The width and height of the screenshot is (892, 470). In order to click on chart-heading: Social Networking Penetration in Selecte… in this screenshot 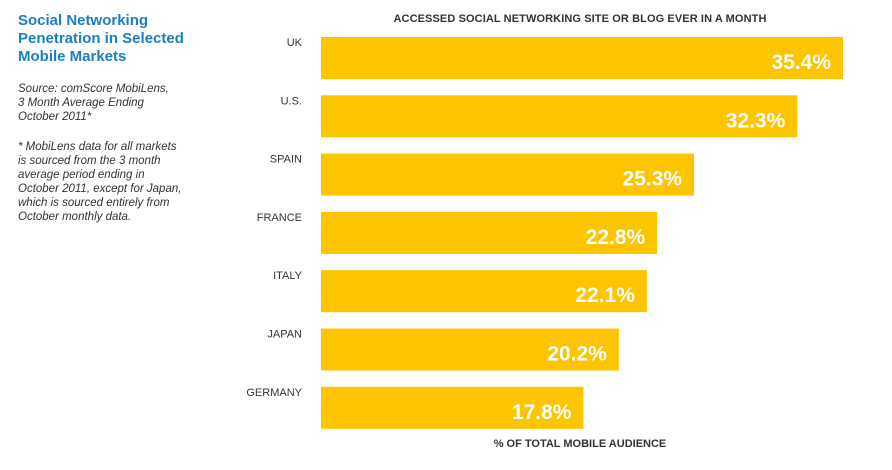, I will do `click(101, 38)`.